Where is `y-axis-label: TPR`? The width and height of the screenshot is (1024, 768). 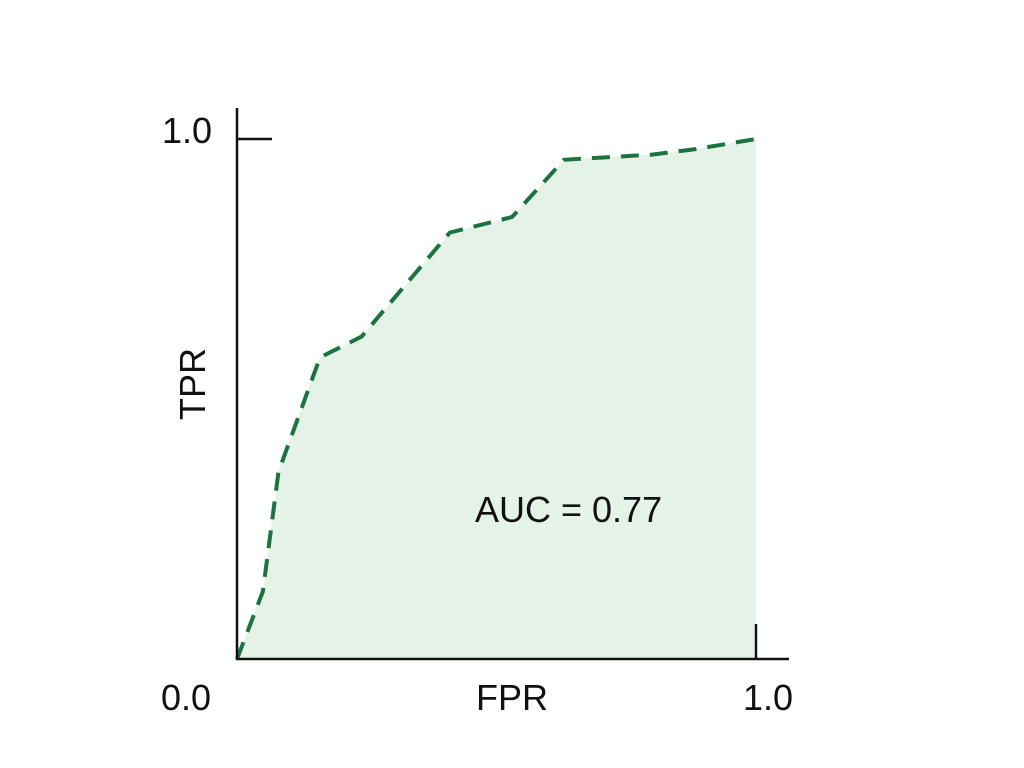
y-axis-label: TPR is located at coordinates (192, 384).